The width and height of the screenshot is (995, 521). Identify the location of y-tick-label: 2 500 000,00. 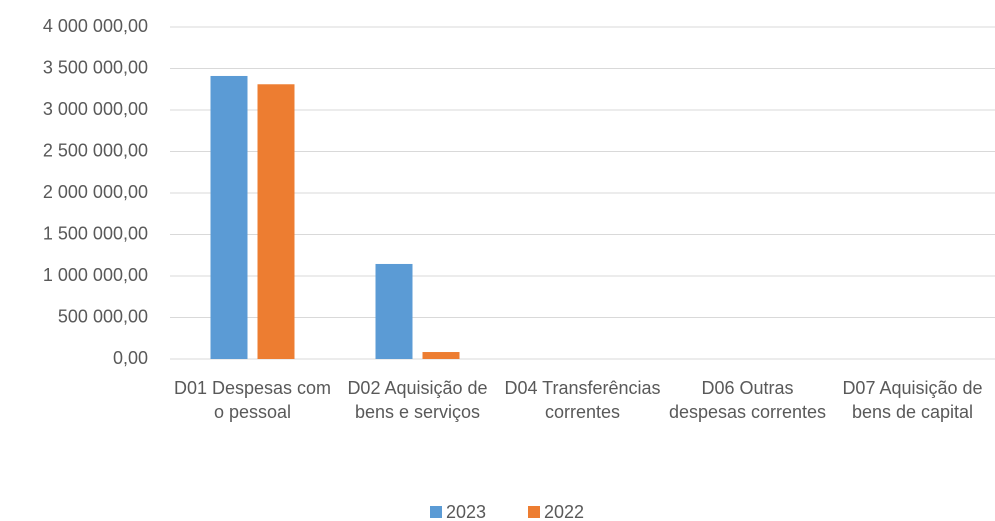
(95, 150).